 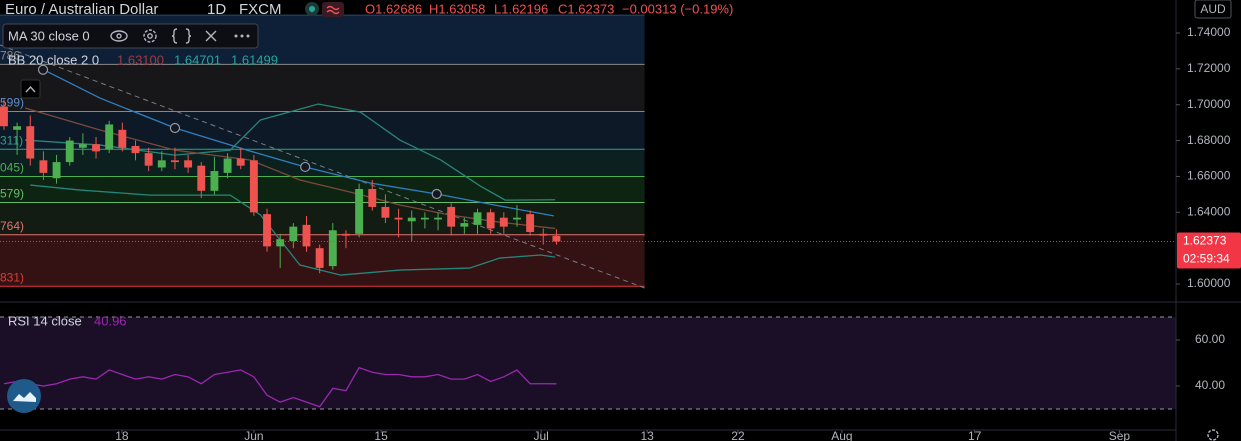 I want to click on symbol: Euro / Australian Dollar, so click(x=81, y=9).